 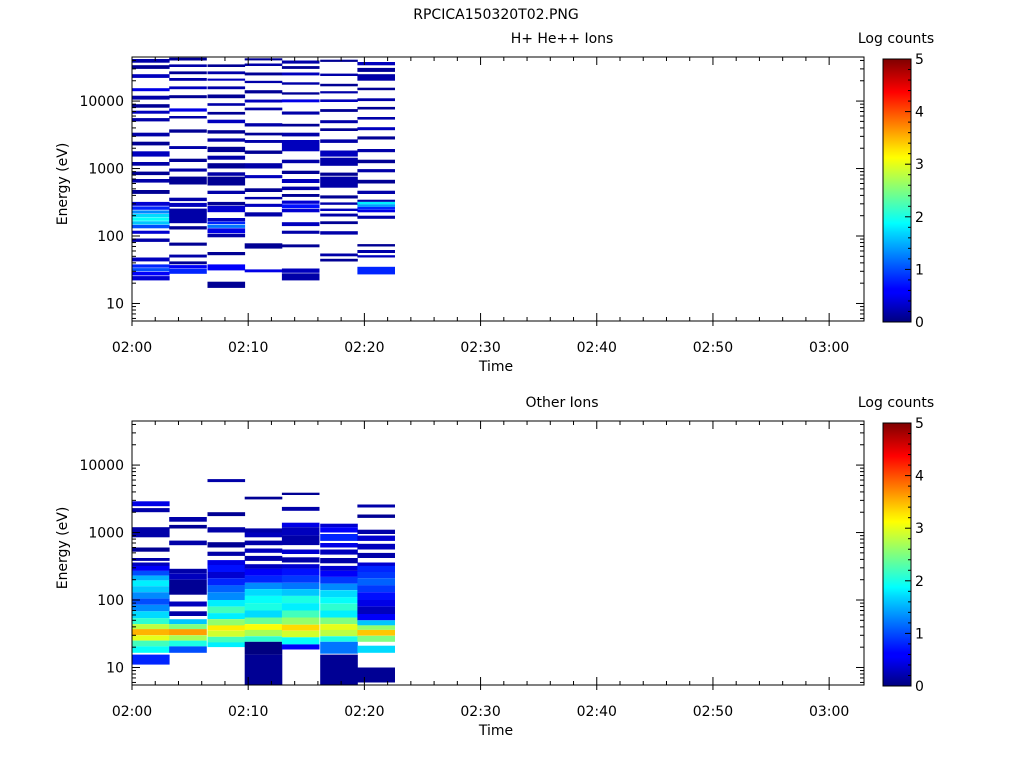 What do you see at coordinates (480, 348) in the screenshot?
I see `x-tick-label: 02:30` at bounding box center [480, 348].